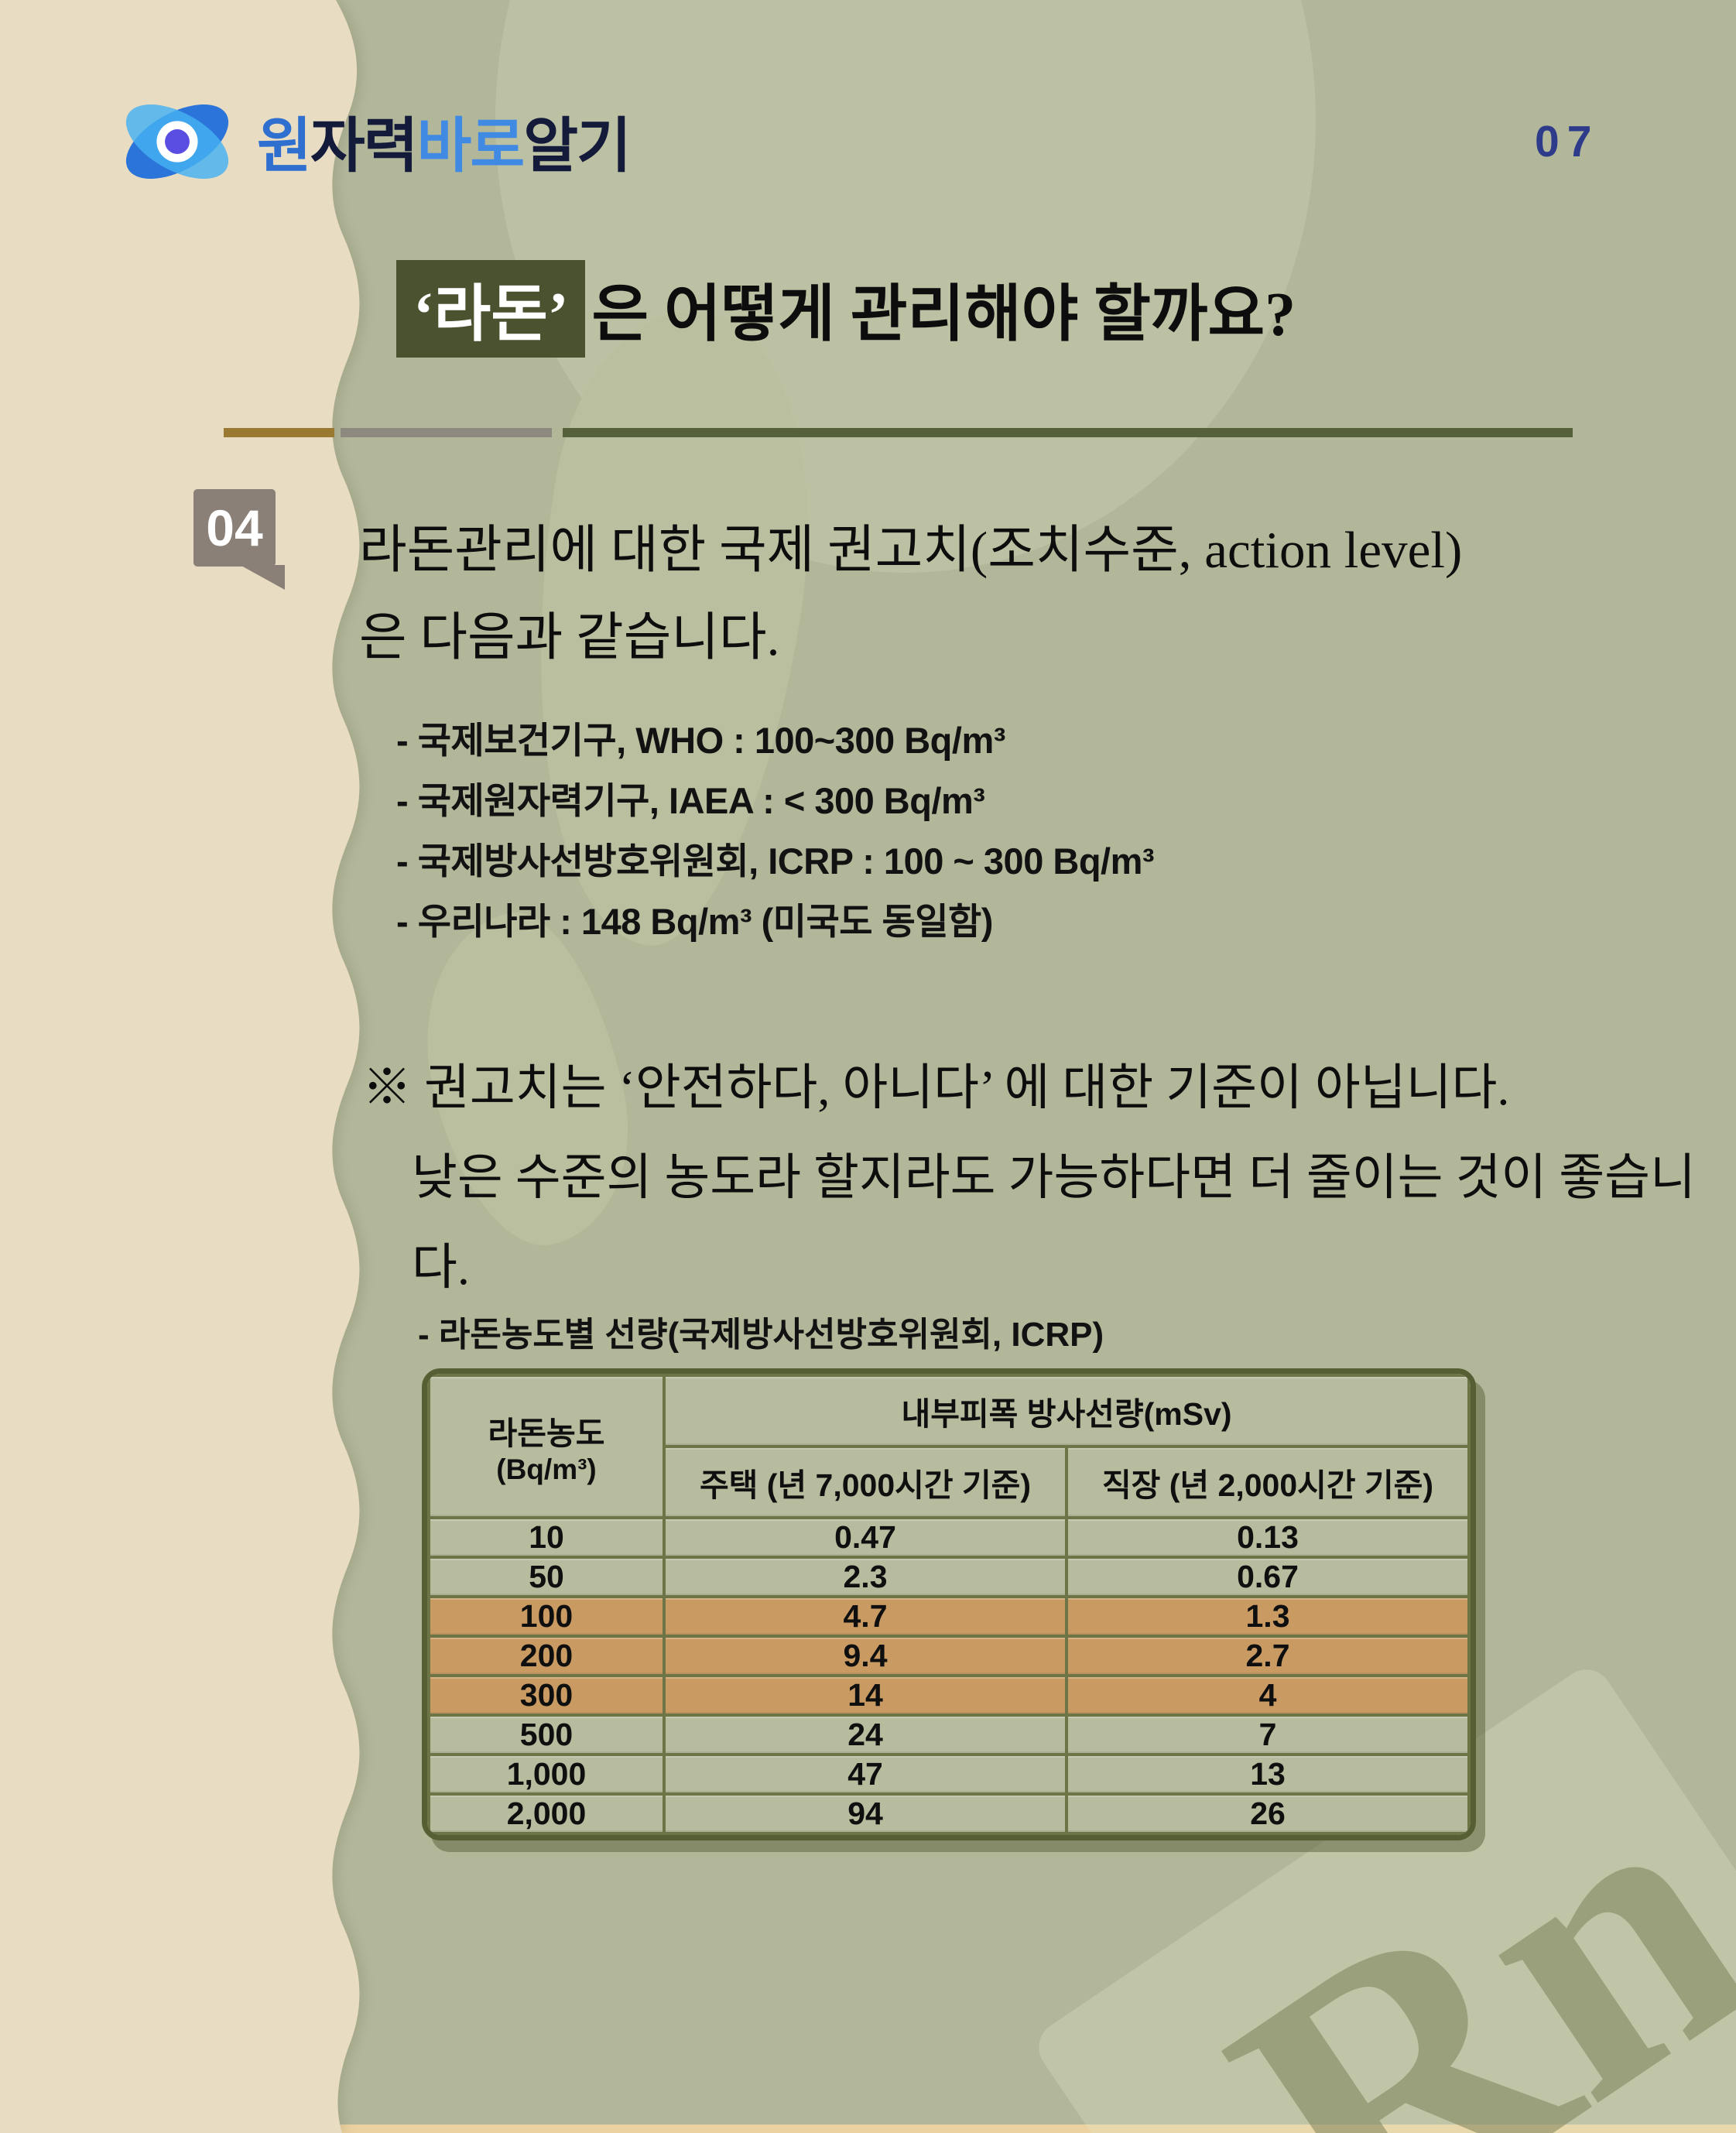  What do you see at coordinates (865, 1813) in the screenshot?
I see `cell-home-dose: 94` at bounding box center [865, 1813].